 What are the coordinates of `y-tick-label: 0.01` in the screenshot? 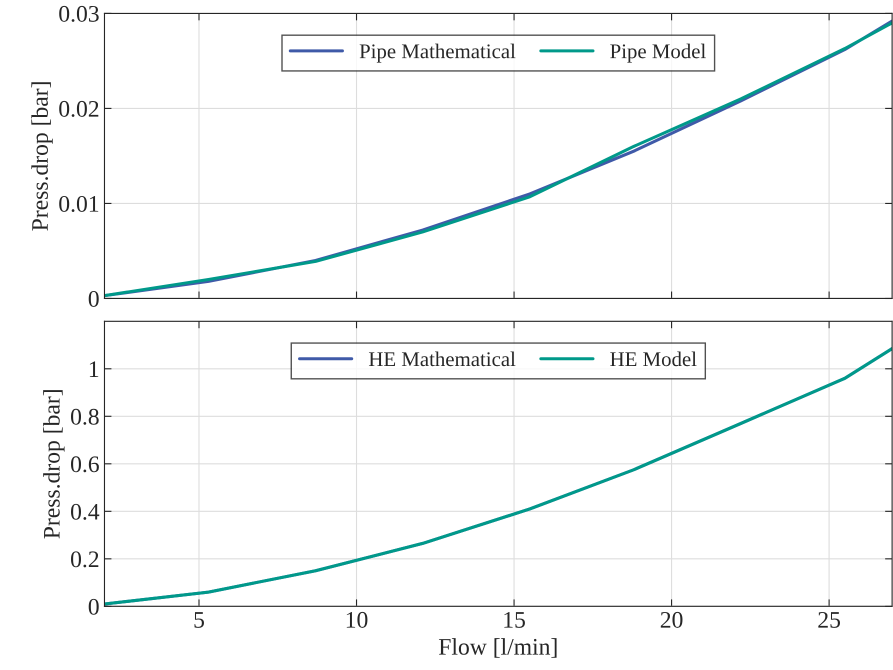 It's located at (78, 204).